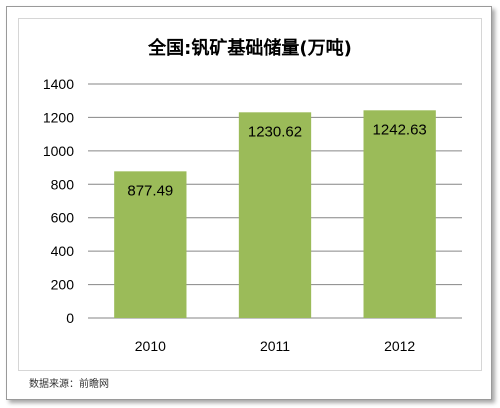  I want to click on y-tick-label: 1400, so click(58, 84).